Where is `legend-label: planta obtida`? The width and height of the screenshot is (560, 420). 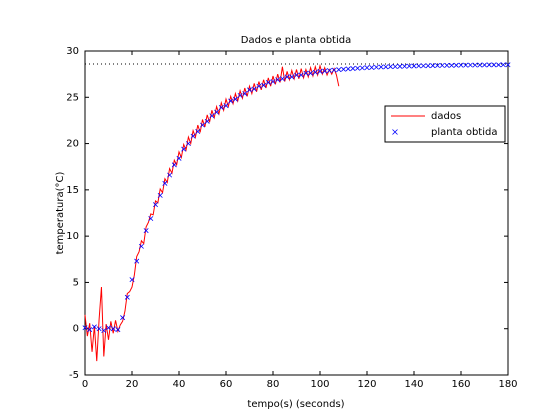 legend-label: planta obtida is located at coordinates (464, 132).